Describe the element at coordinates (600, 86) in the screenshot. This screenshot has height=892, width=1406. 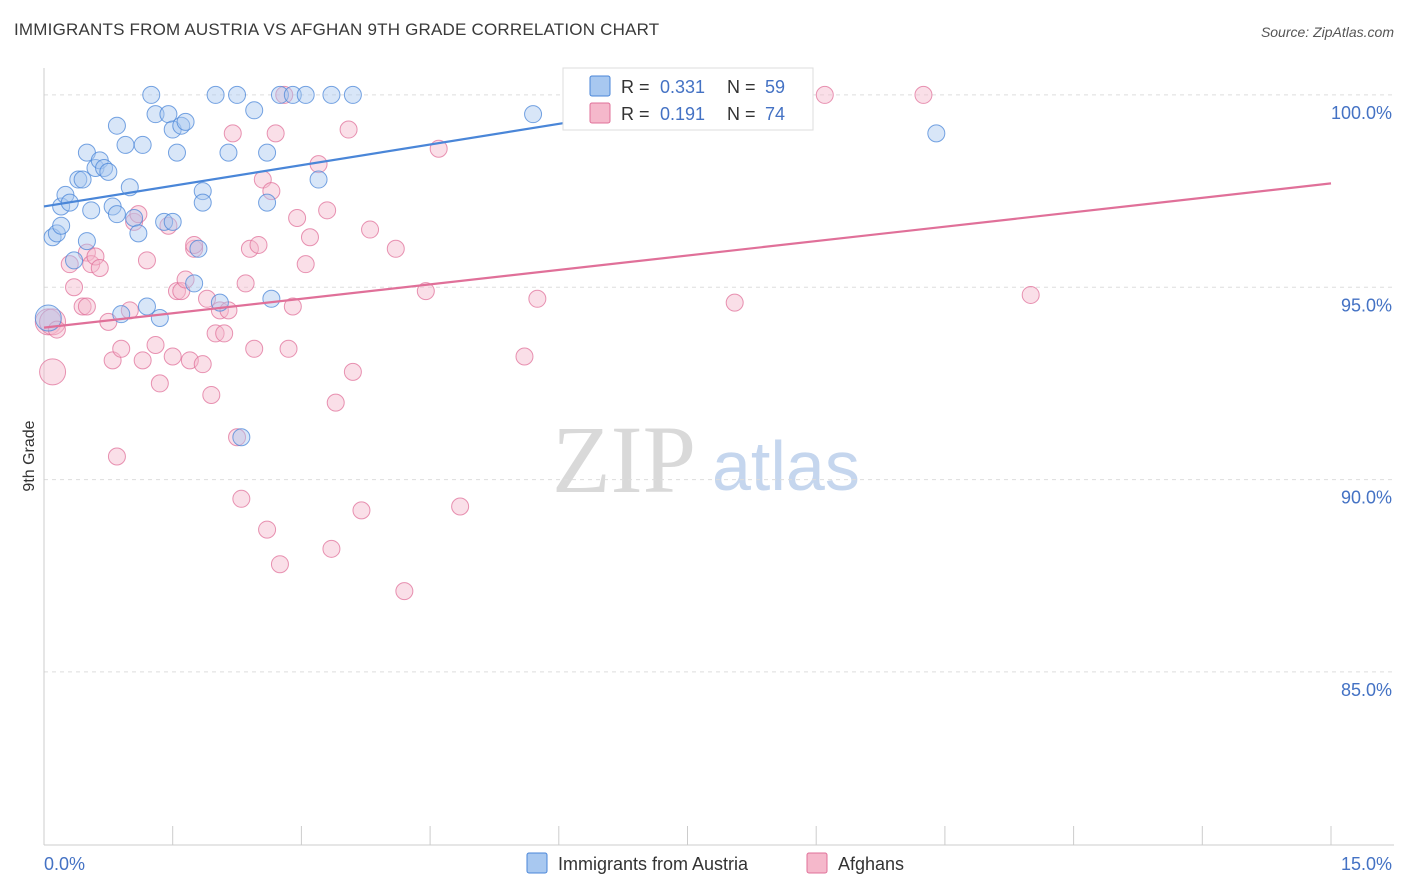
I see `legend-swatch-austria` at that location.